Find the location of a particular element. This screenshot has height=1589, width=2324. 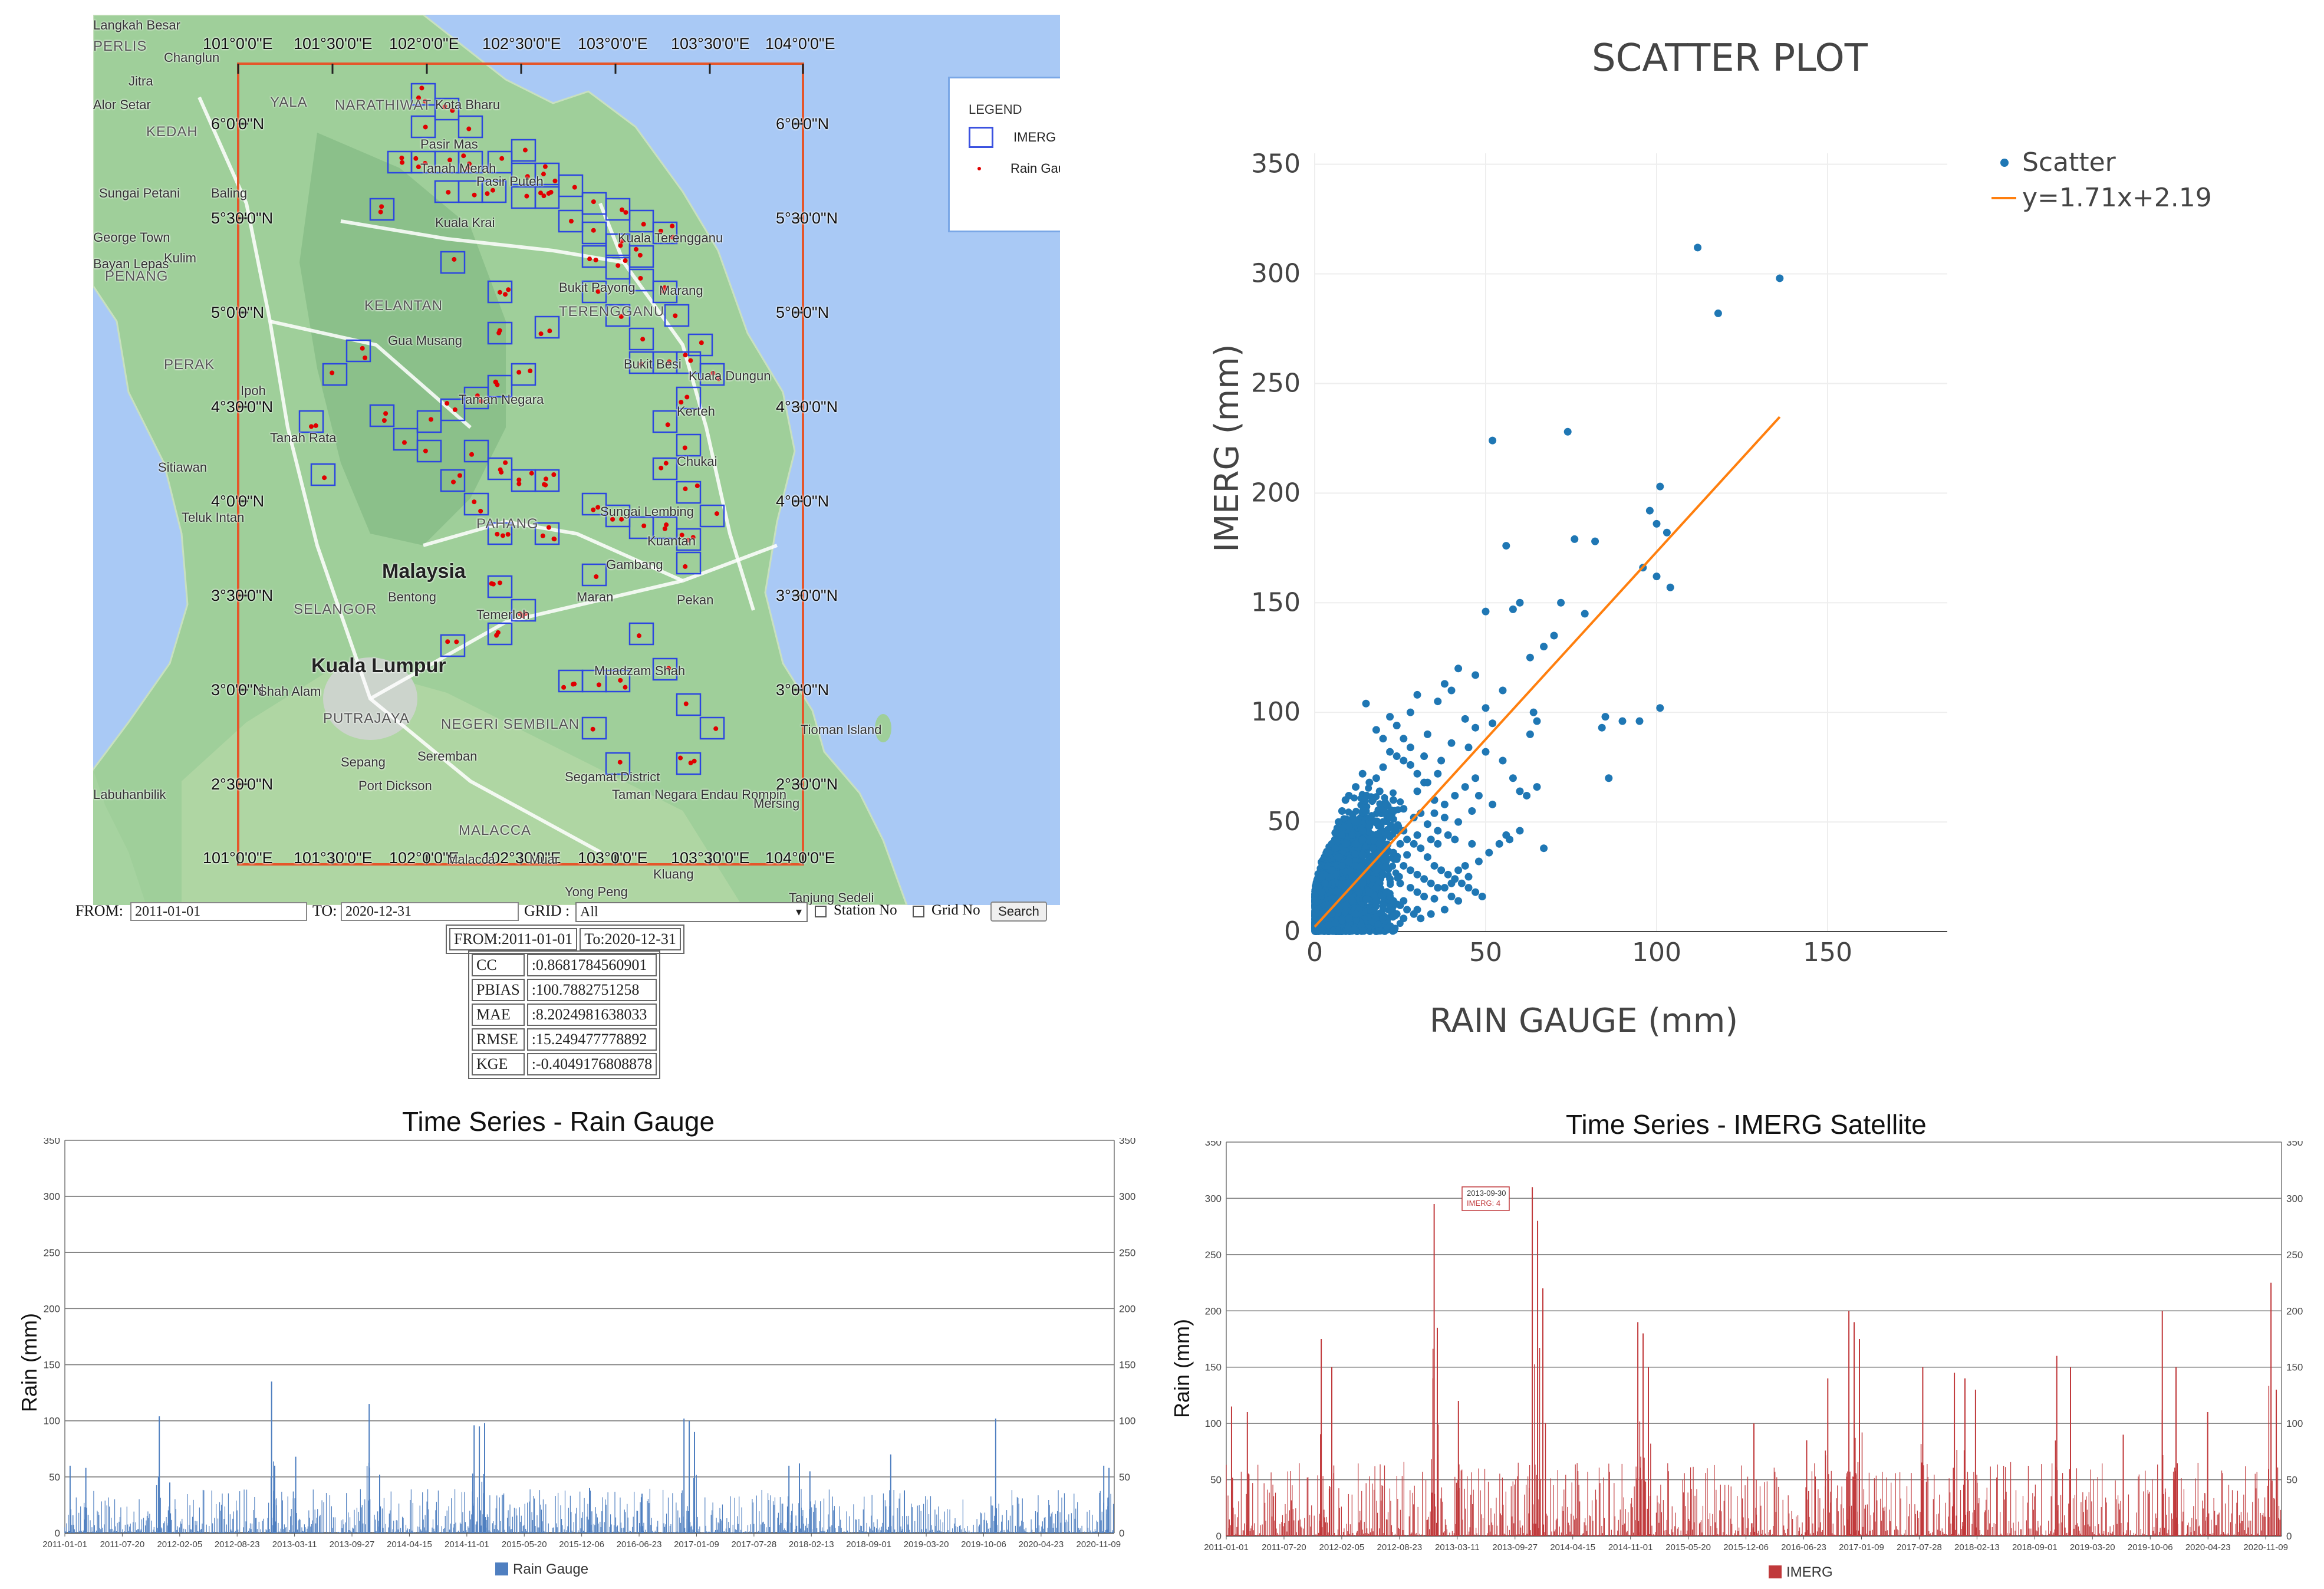

y-tick-label-right: 150 is located at coordinates (1127, 1365).